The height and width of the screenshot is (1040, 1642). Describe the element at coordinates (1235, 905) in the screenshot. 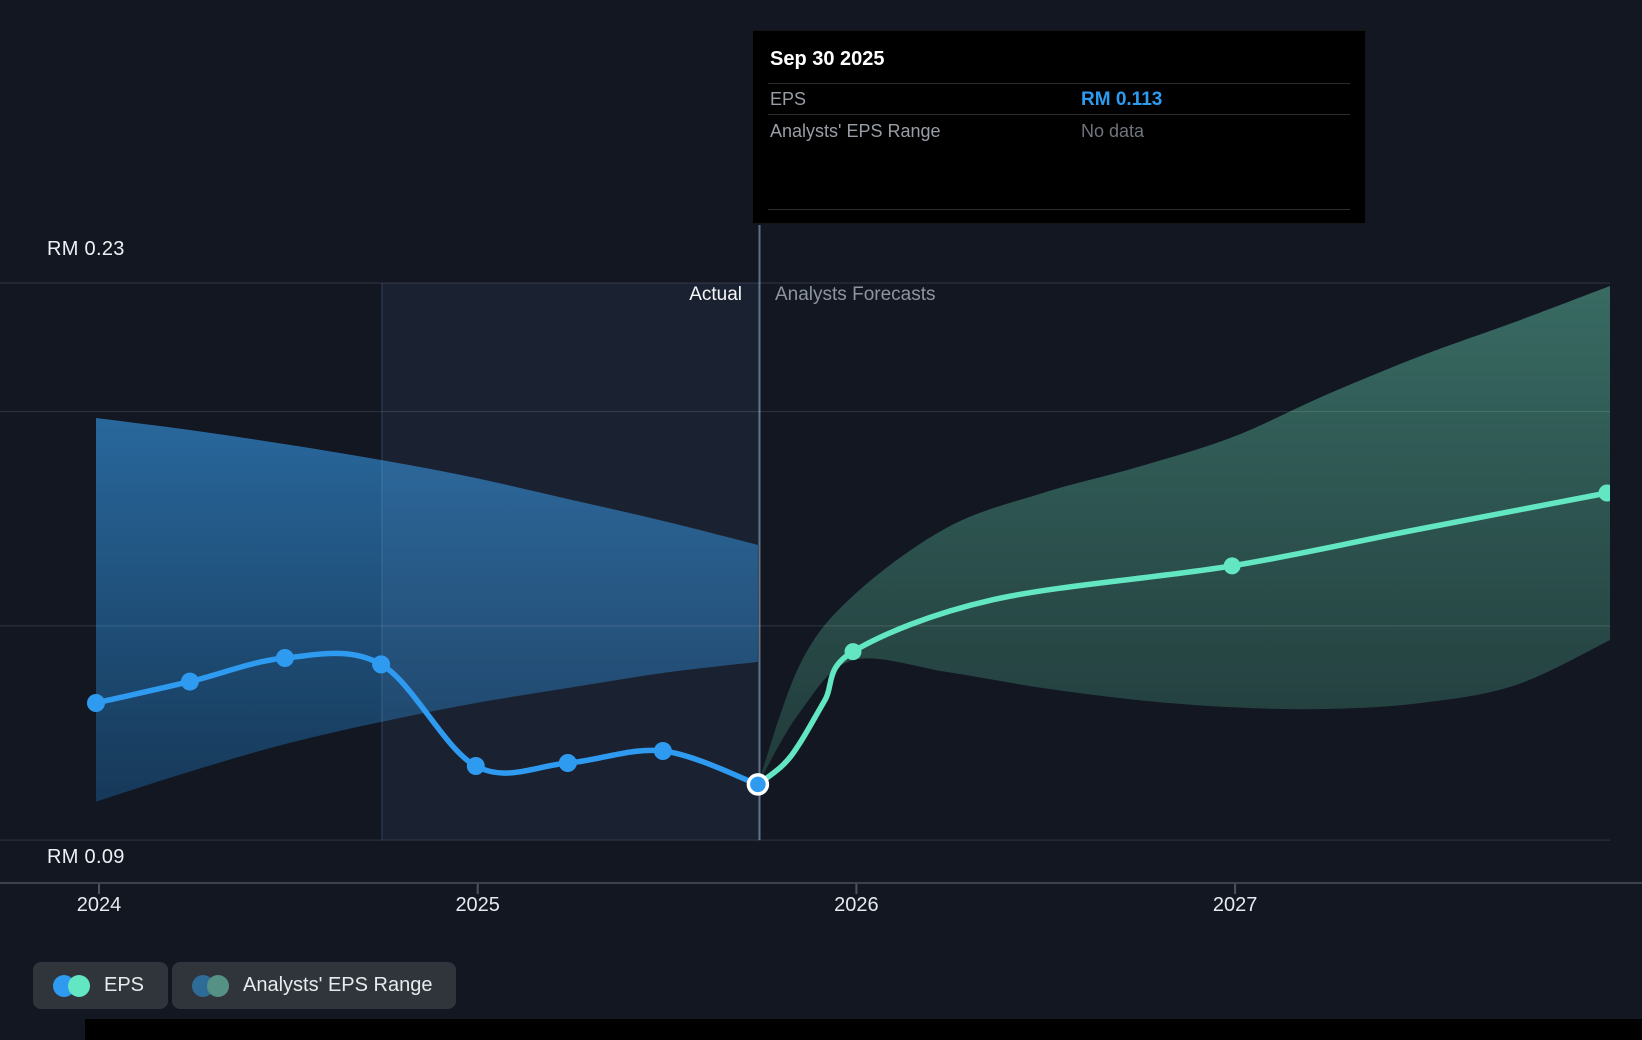

I see `x-tick-label-2027: 2027` at that location.